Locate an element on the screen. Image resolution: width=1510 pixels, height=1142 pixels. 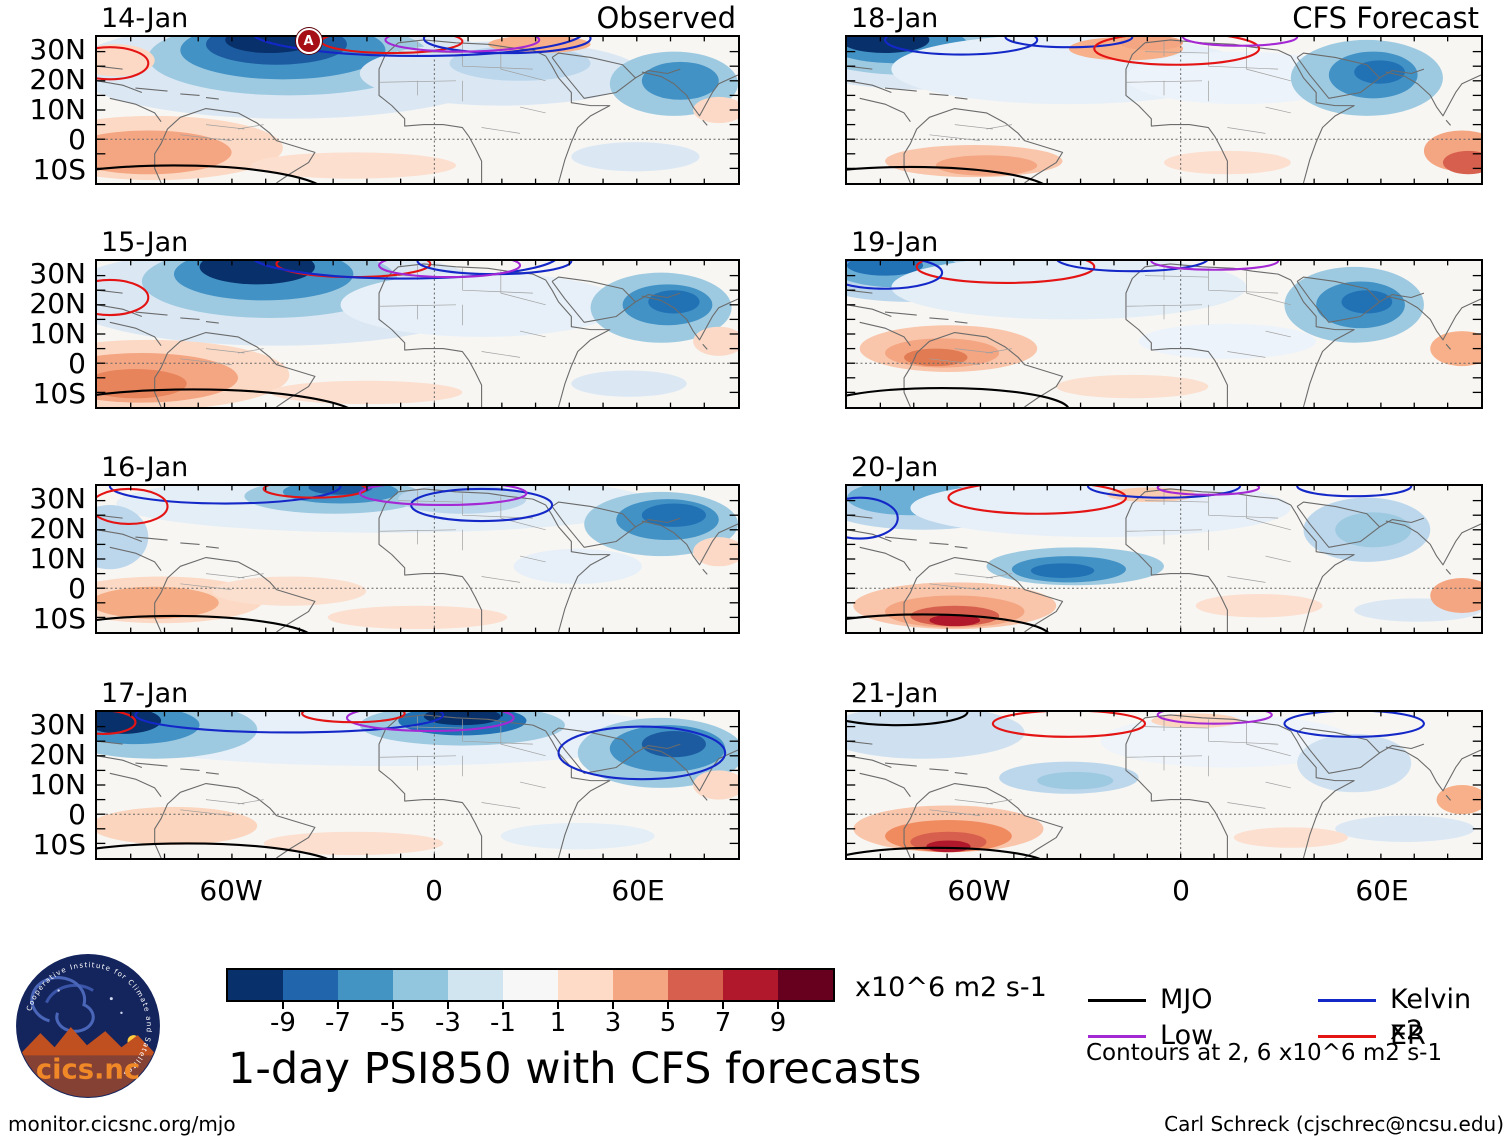
lat-label-20n-row1: 20N is located at coordinates (57, 303).